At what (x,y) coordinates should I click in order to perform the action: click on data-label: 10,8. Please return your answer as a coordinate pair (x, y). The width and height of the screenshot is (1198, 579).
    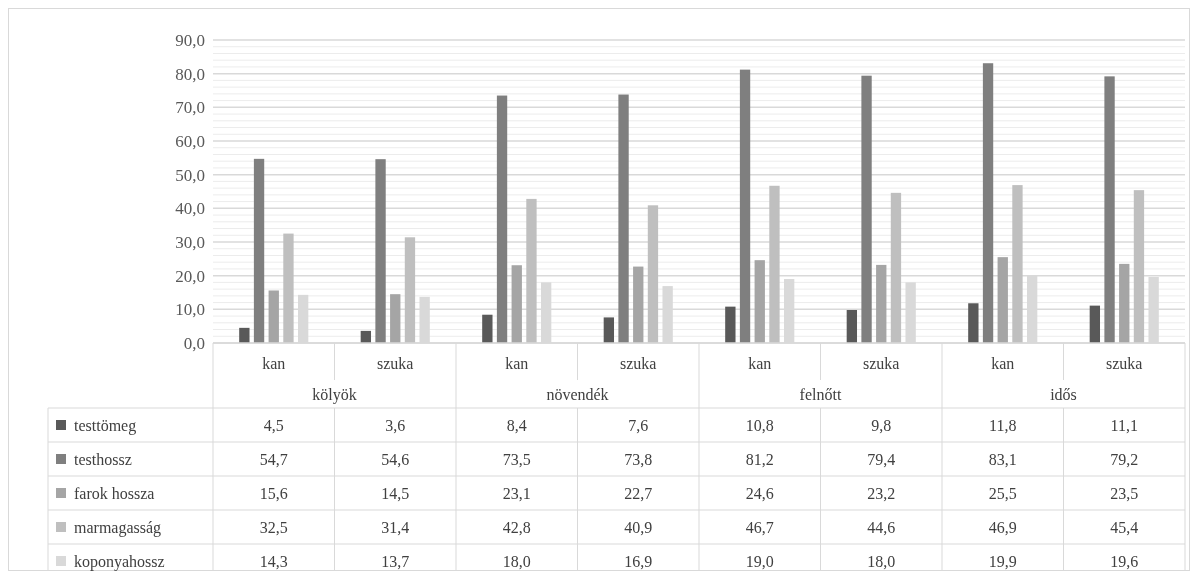
    Looking at the image, I should click on (759, 425).